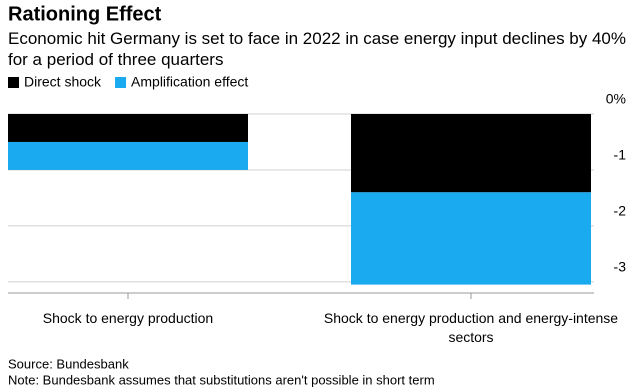 The image size is (634, 390). I want to click on y-tick-label: -1, so click(620, 155).